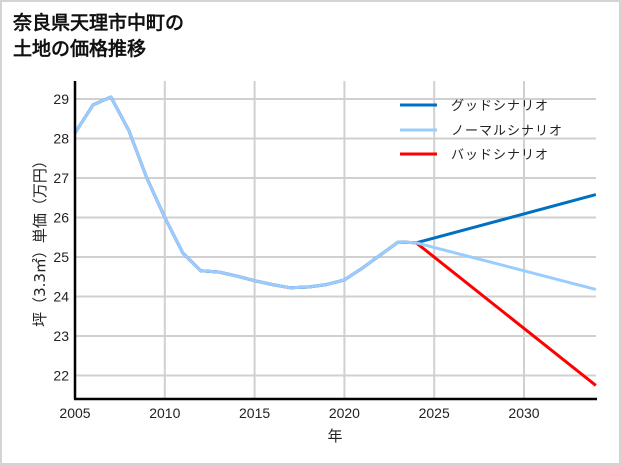 This screenshot has width=621, height=465. Describe the element at coordinates (344, 413) in the screenshot. I see `x-tick-label: 2020` at that location.